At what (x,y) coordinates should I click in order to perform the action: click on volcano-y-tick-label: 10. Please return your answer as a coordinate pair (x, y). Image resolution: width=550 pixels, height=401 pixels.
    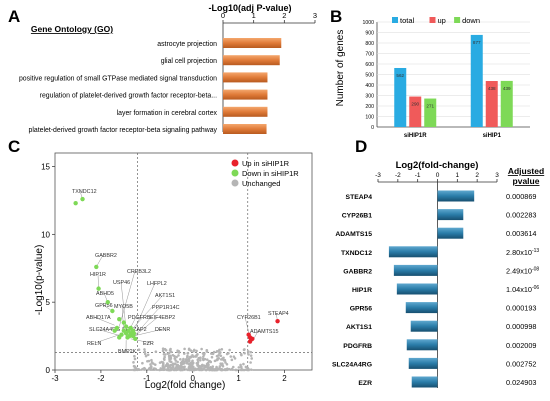
    Looking at the image, I should click on (45, 234).